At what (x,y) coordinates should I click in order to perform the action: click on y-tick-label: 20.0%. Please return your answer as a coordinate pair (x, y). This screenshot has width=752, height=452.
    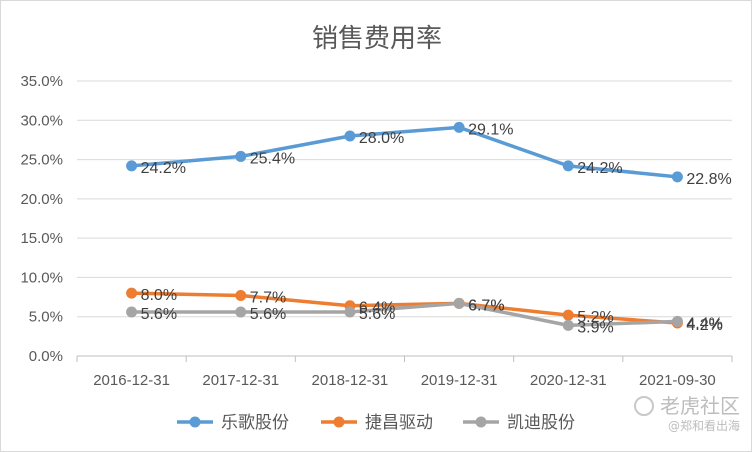
    Looking at the image, I should click on (41, 199).